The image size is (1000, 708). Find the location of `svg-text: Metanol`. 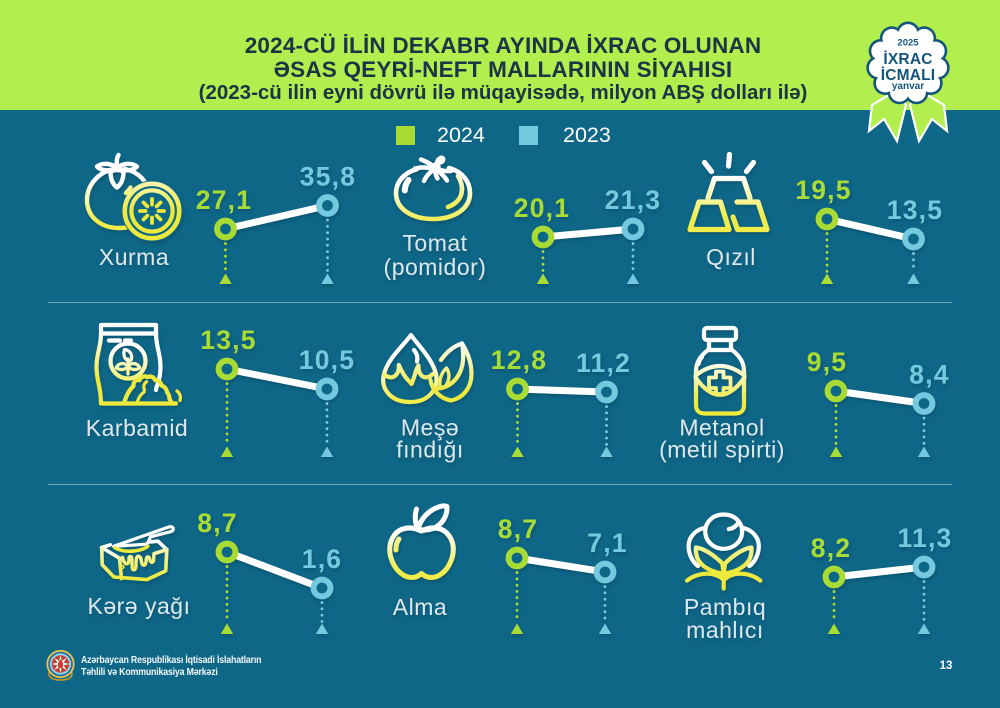

svg-text: Metanol is located at coordinates (721, 428).